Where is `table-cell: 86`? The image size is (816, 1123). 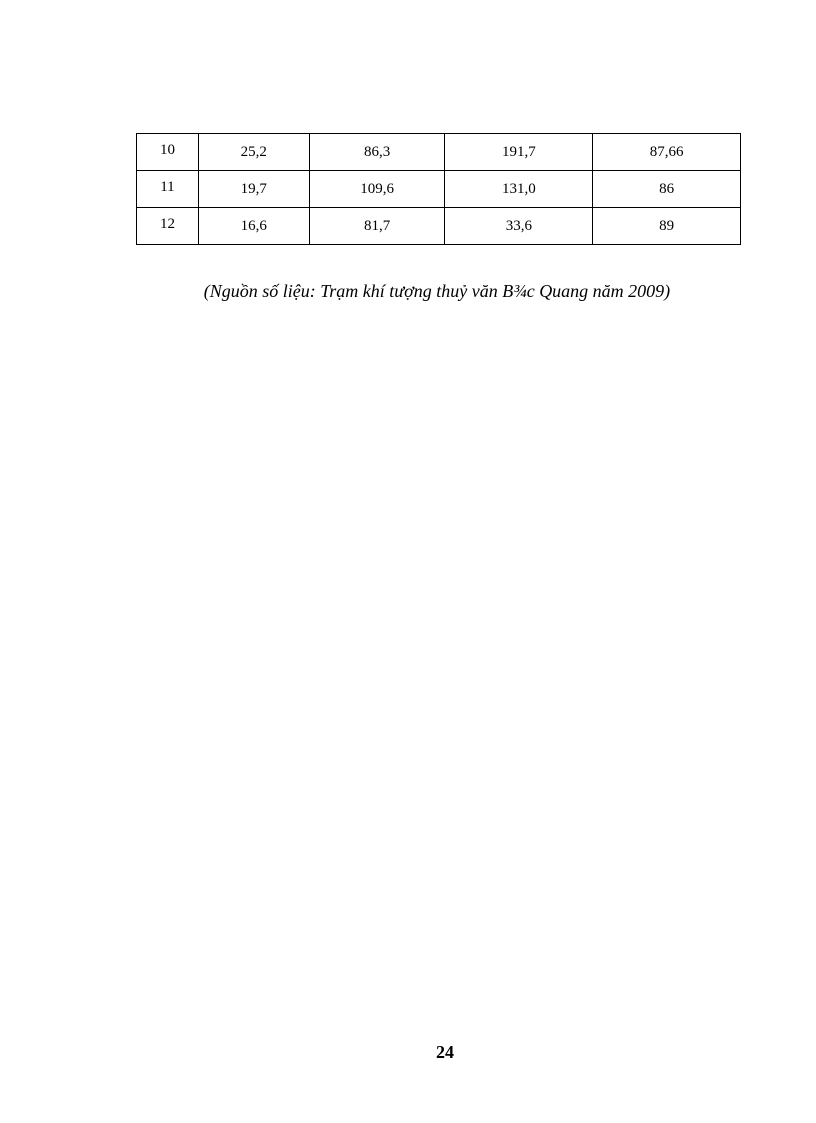 table-cell: 86 is located at coordinates (666, 189).